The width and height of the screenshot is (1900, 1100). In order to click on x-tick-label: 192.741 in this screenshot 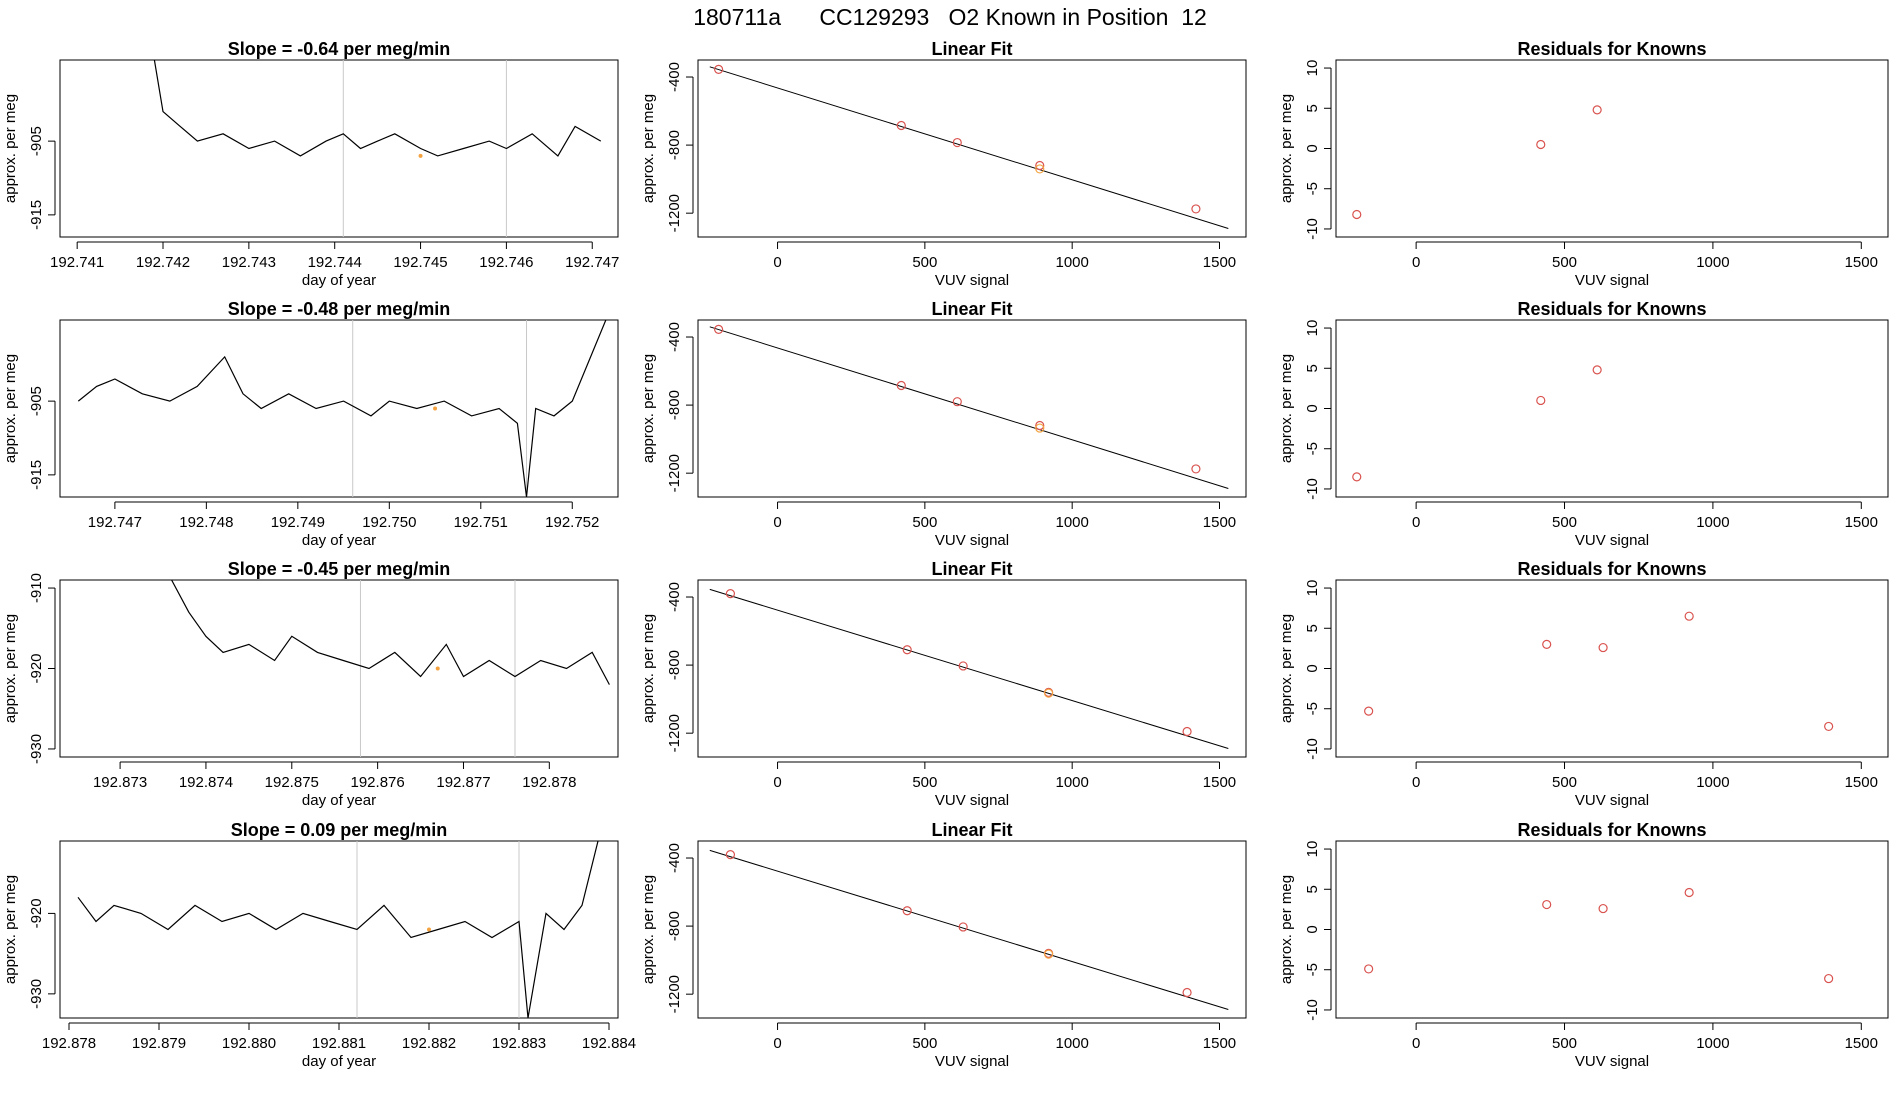, I will do `click(77, 262)`.